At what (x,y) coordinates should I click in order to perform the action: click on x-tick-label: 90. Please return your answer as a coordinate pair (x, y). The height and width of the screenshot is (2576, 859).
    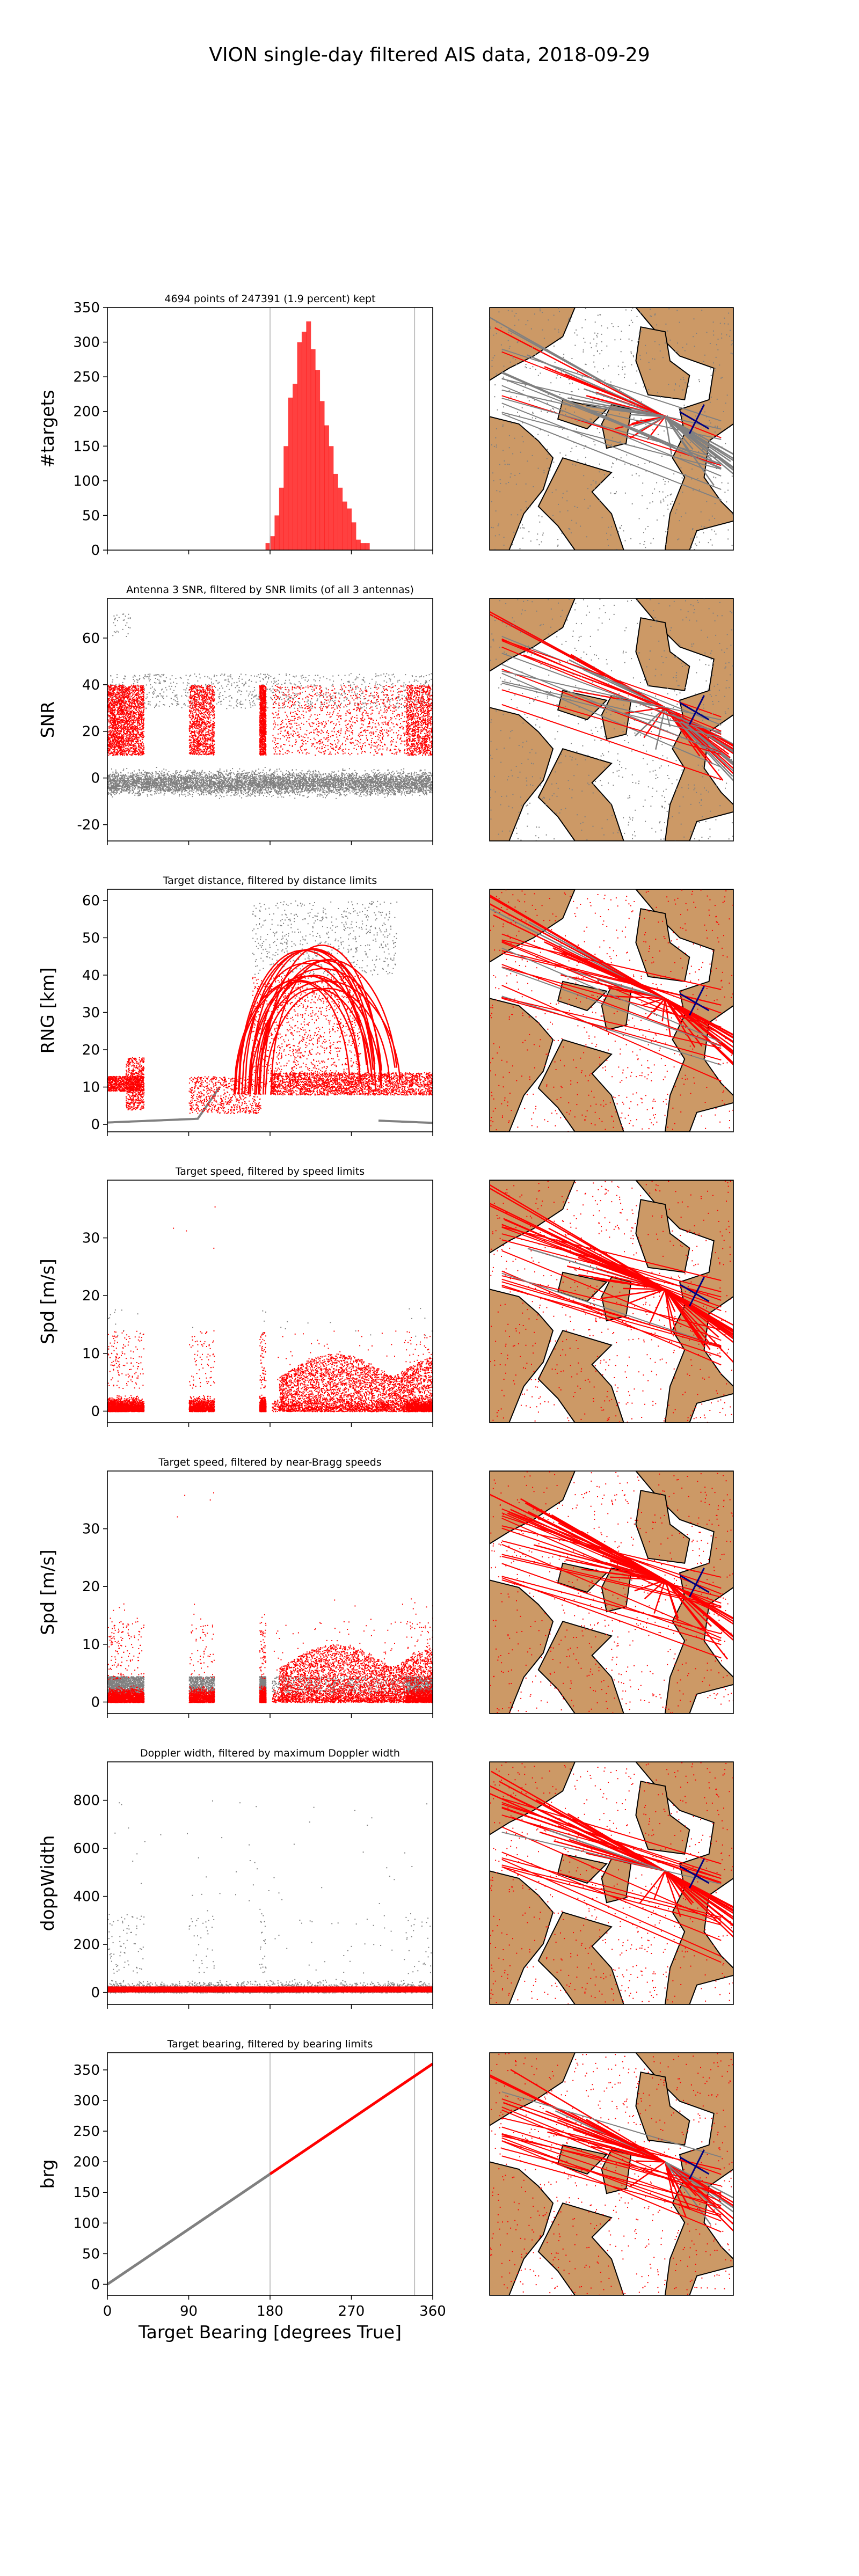
    Looking at the image, I should click on (189, 2311).